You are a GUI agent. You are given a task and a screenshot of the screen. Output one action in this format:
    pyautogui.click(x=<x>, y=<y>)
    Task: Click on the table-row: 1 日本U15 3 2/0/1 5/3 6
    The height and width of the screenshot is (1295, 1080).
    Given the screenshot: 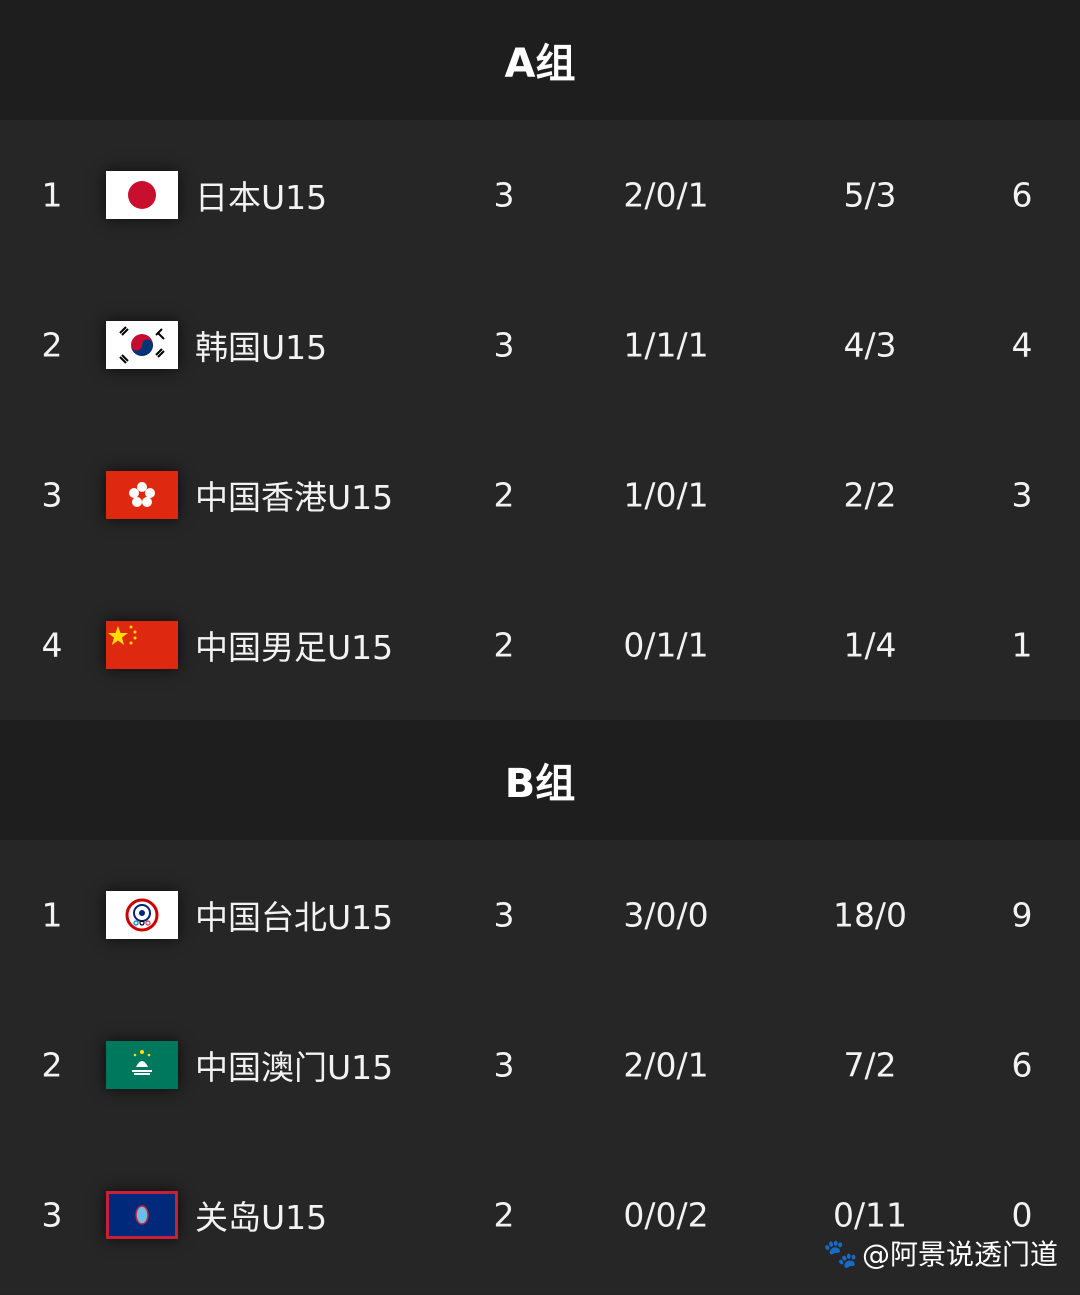 What is the action you would take?
    pyautogui.click(x=540, y=195)
    